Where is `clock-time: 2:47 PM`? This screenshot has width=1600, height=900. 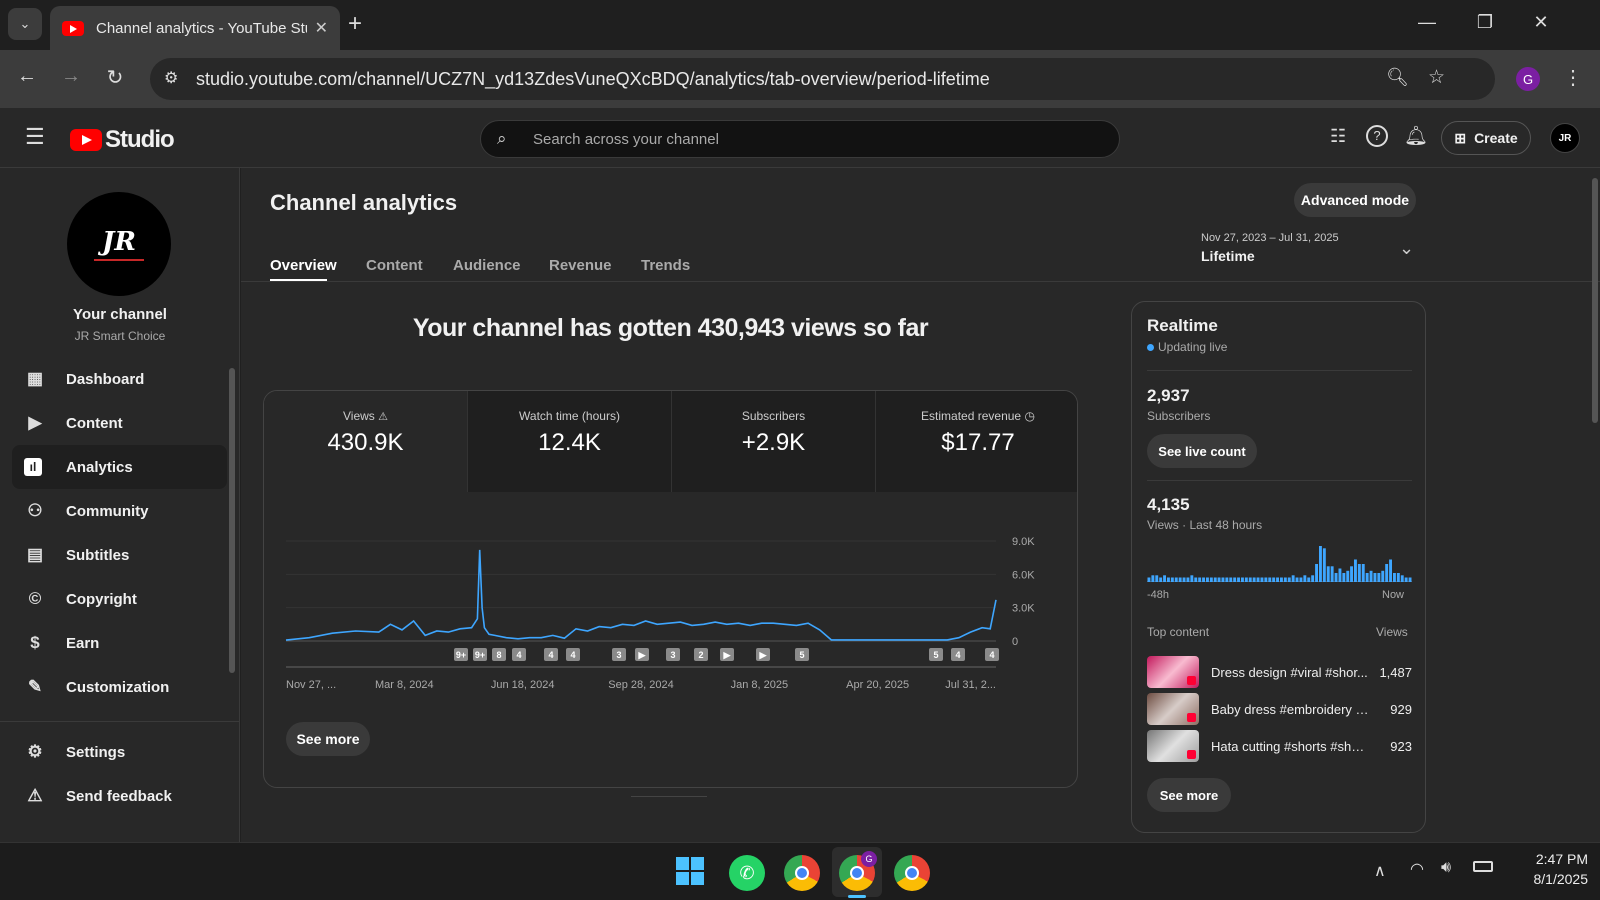 clock-time: 2:47 PM is located at coordinates (1561, 859).